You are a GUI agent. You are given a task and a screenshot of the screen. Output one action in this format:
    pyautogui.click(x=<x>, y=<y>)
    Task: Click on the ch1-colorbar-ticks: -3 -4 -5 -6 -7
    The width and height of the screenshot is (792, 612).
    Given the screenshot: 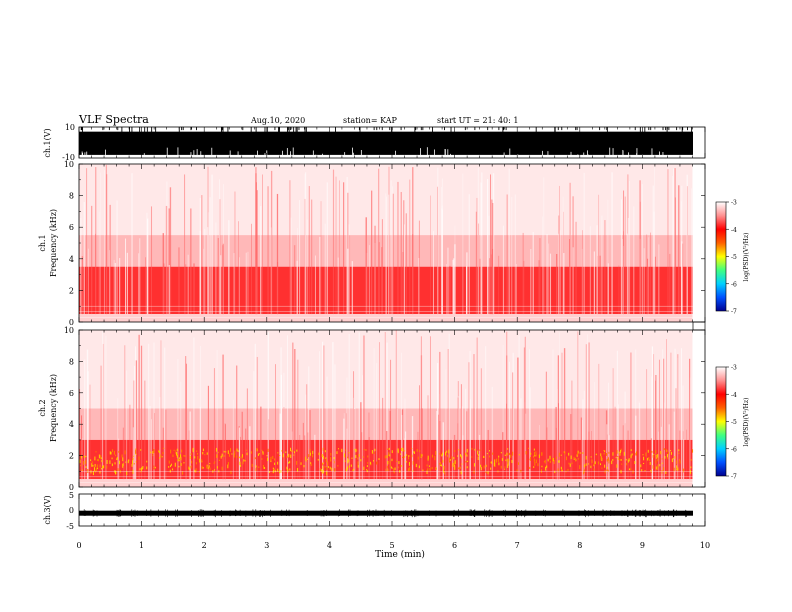 What is the action you would take?
    pyautogui.click(x=731, y=258)
    